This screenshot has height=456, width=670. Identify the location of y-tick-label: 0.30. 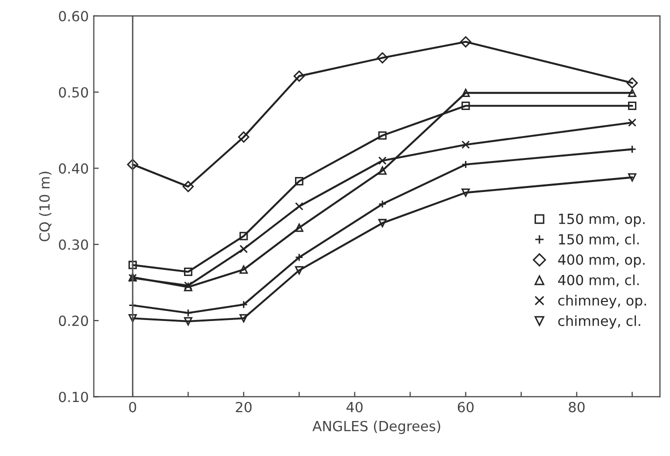
(73, 244).